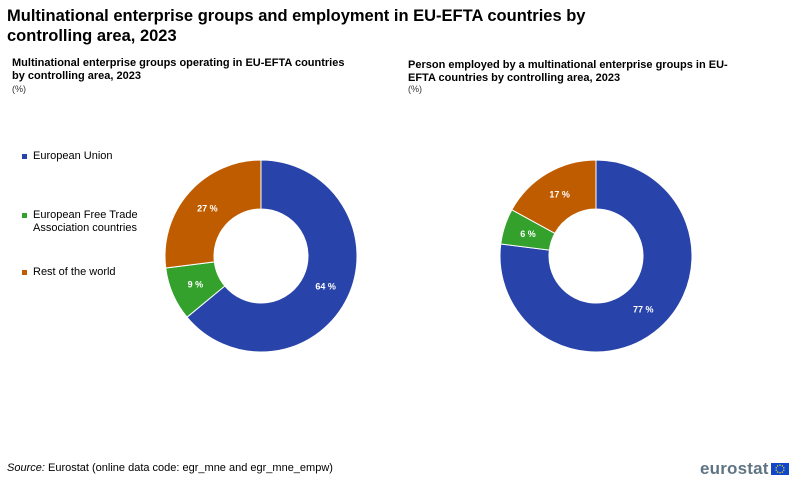 Image resolution: width=800 pixels, height=483 pixels. What do you see at coordinates (780, 469) in the screenshot?
I see `eu-flag-icon` at bounding box center [780, 469].